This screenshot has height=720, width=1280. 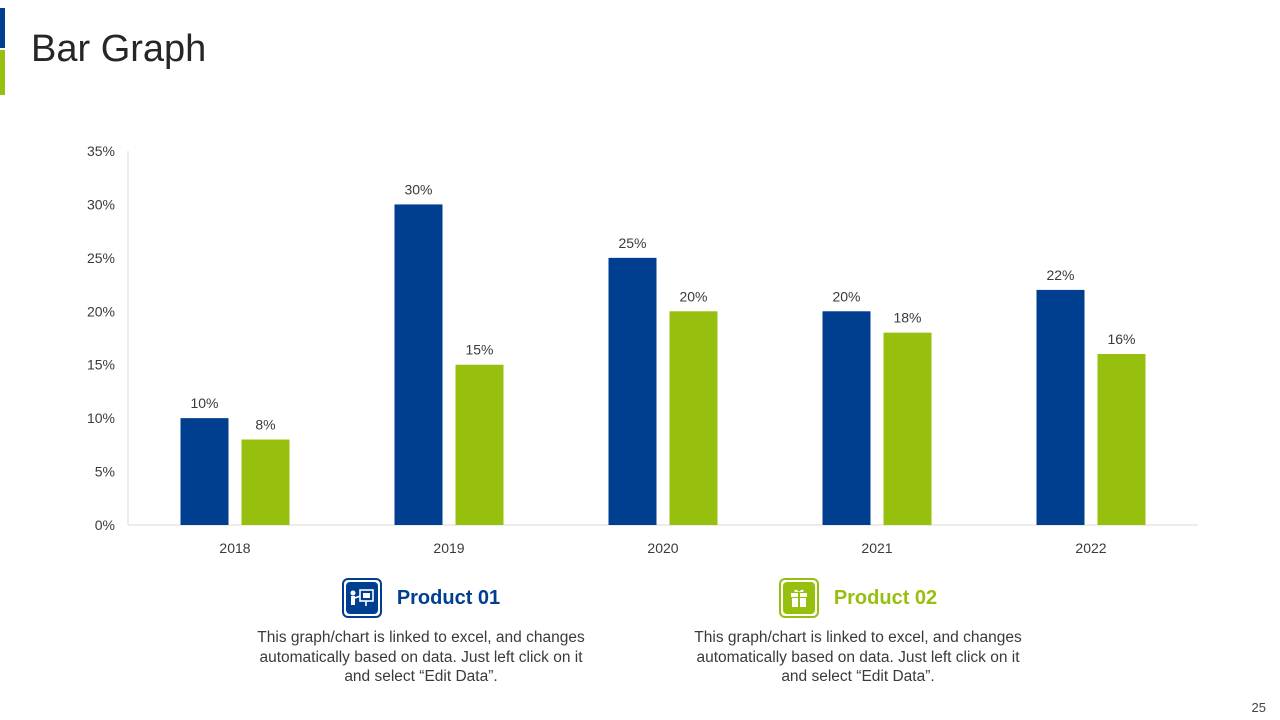 I want to click on data-label: 10%, so click(x=204, y=403).